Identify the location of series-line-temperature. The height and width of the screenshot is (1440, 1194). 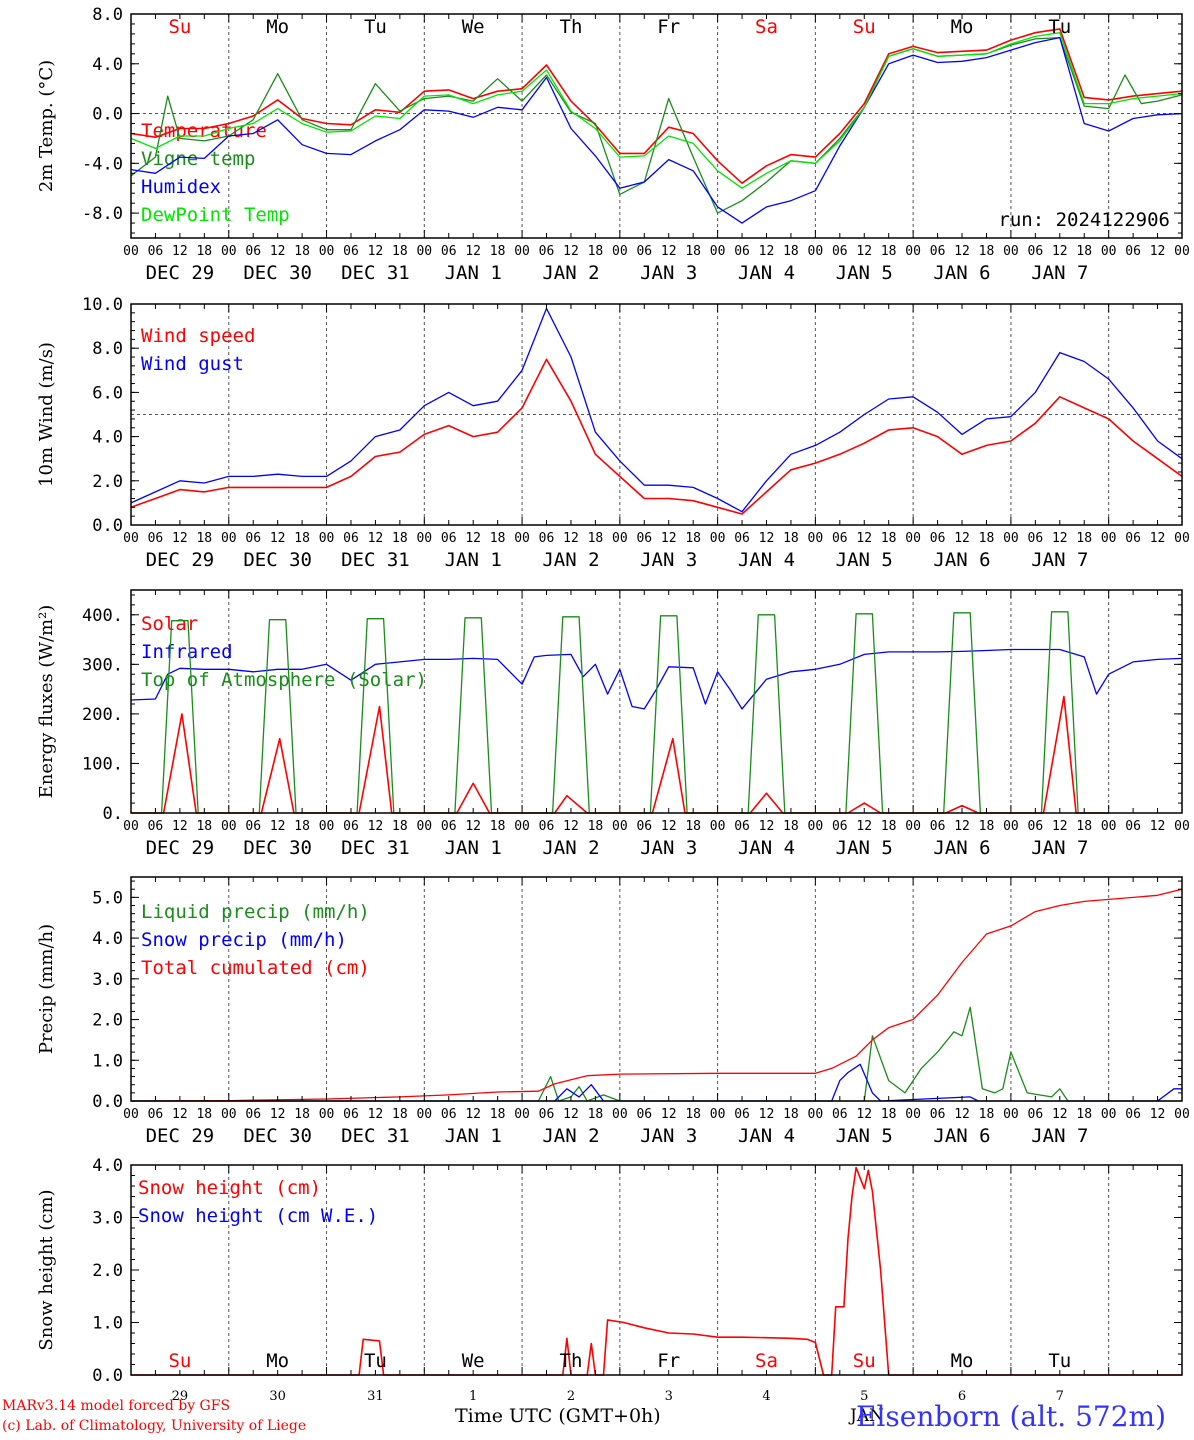
(656, 106).